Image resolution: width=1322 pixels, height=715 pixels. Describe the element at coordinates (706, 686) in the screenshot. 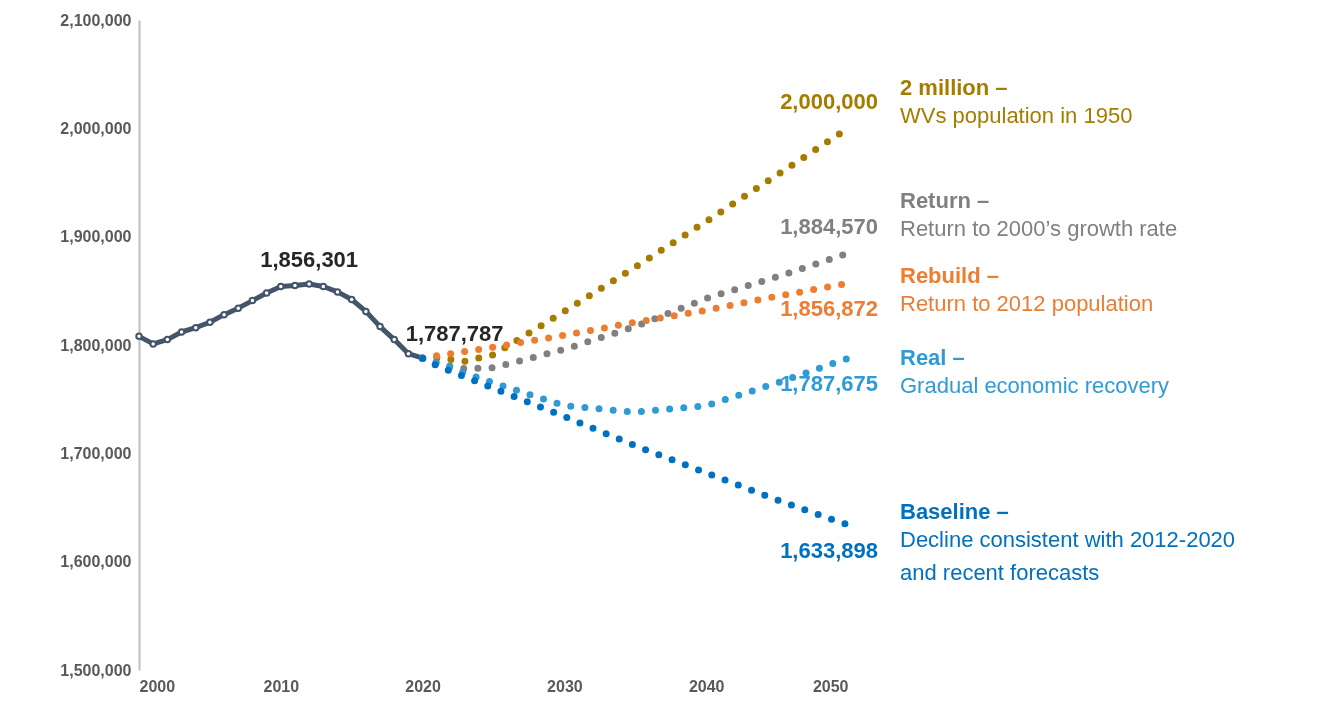

I see `x-tick-label: 2040` at that location.